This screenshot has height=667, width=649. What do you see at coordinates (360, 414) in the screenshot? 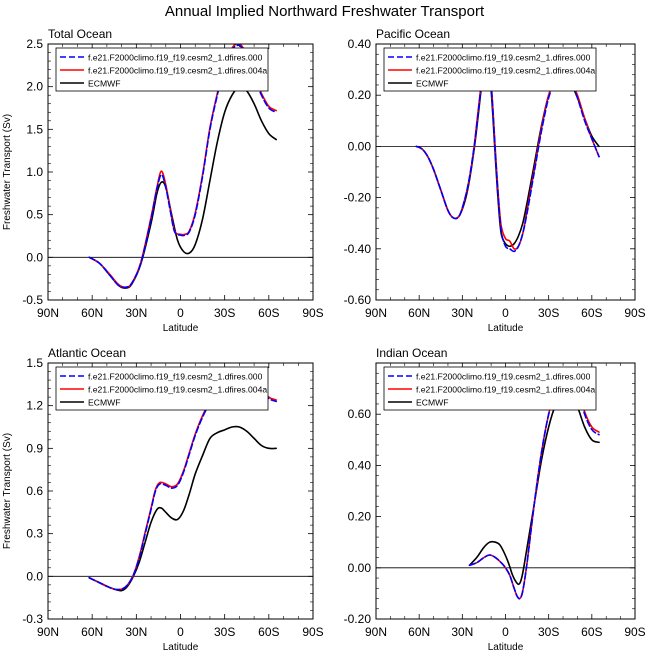
I see `y-tick-label: 0.60` at bounding box center [360, 414].